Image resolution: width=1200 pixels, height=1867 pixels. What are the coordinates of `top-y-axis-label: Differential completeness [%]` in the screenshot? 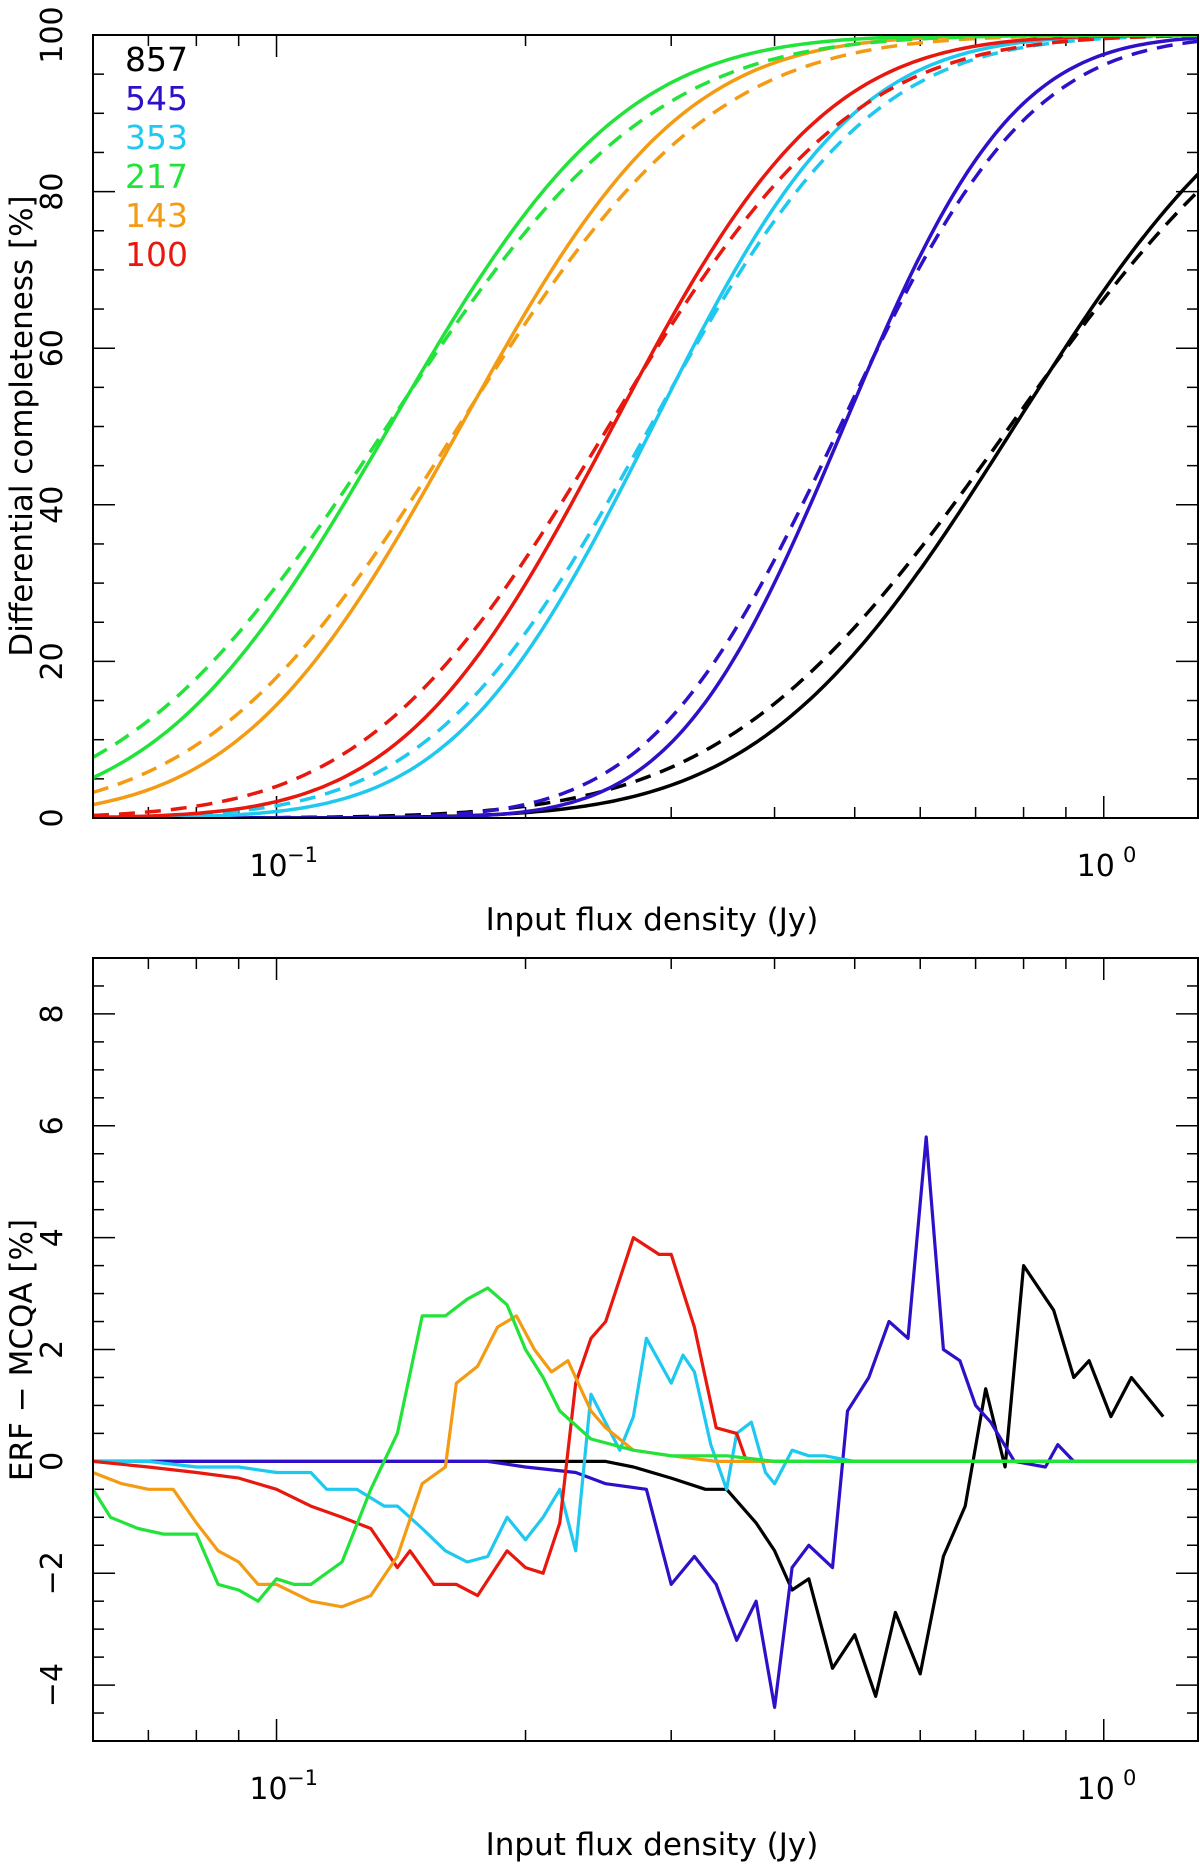 It's located at (22, 425).